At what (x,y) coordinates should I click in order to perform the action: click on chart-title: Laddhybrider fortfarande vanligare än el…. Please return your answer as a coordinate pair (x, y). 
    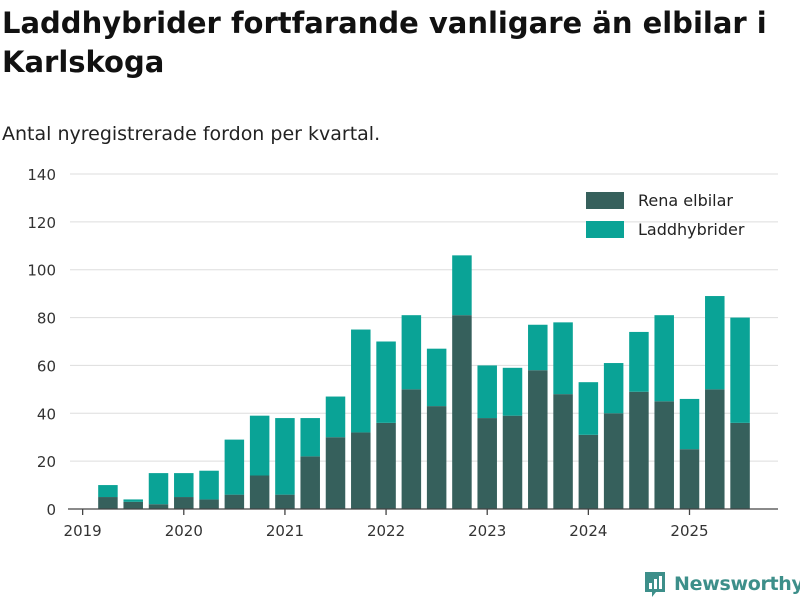
    Looking at the image, I should click on (384, 42).